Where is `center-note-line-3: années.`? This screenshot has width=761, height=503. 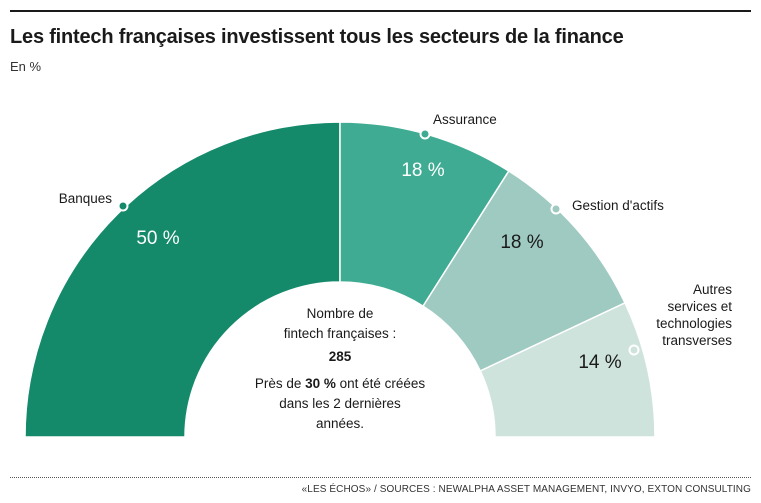 center-note-line-3: années. is located at coordinates (340, 423).